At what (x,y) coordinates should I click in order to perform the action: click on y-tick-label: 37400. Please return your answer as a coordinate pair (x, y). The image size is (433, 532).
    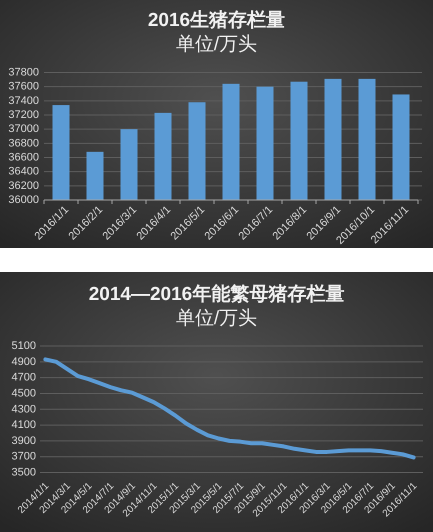
    Looking at the image, I should click on (23, 100).